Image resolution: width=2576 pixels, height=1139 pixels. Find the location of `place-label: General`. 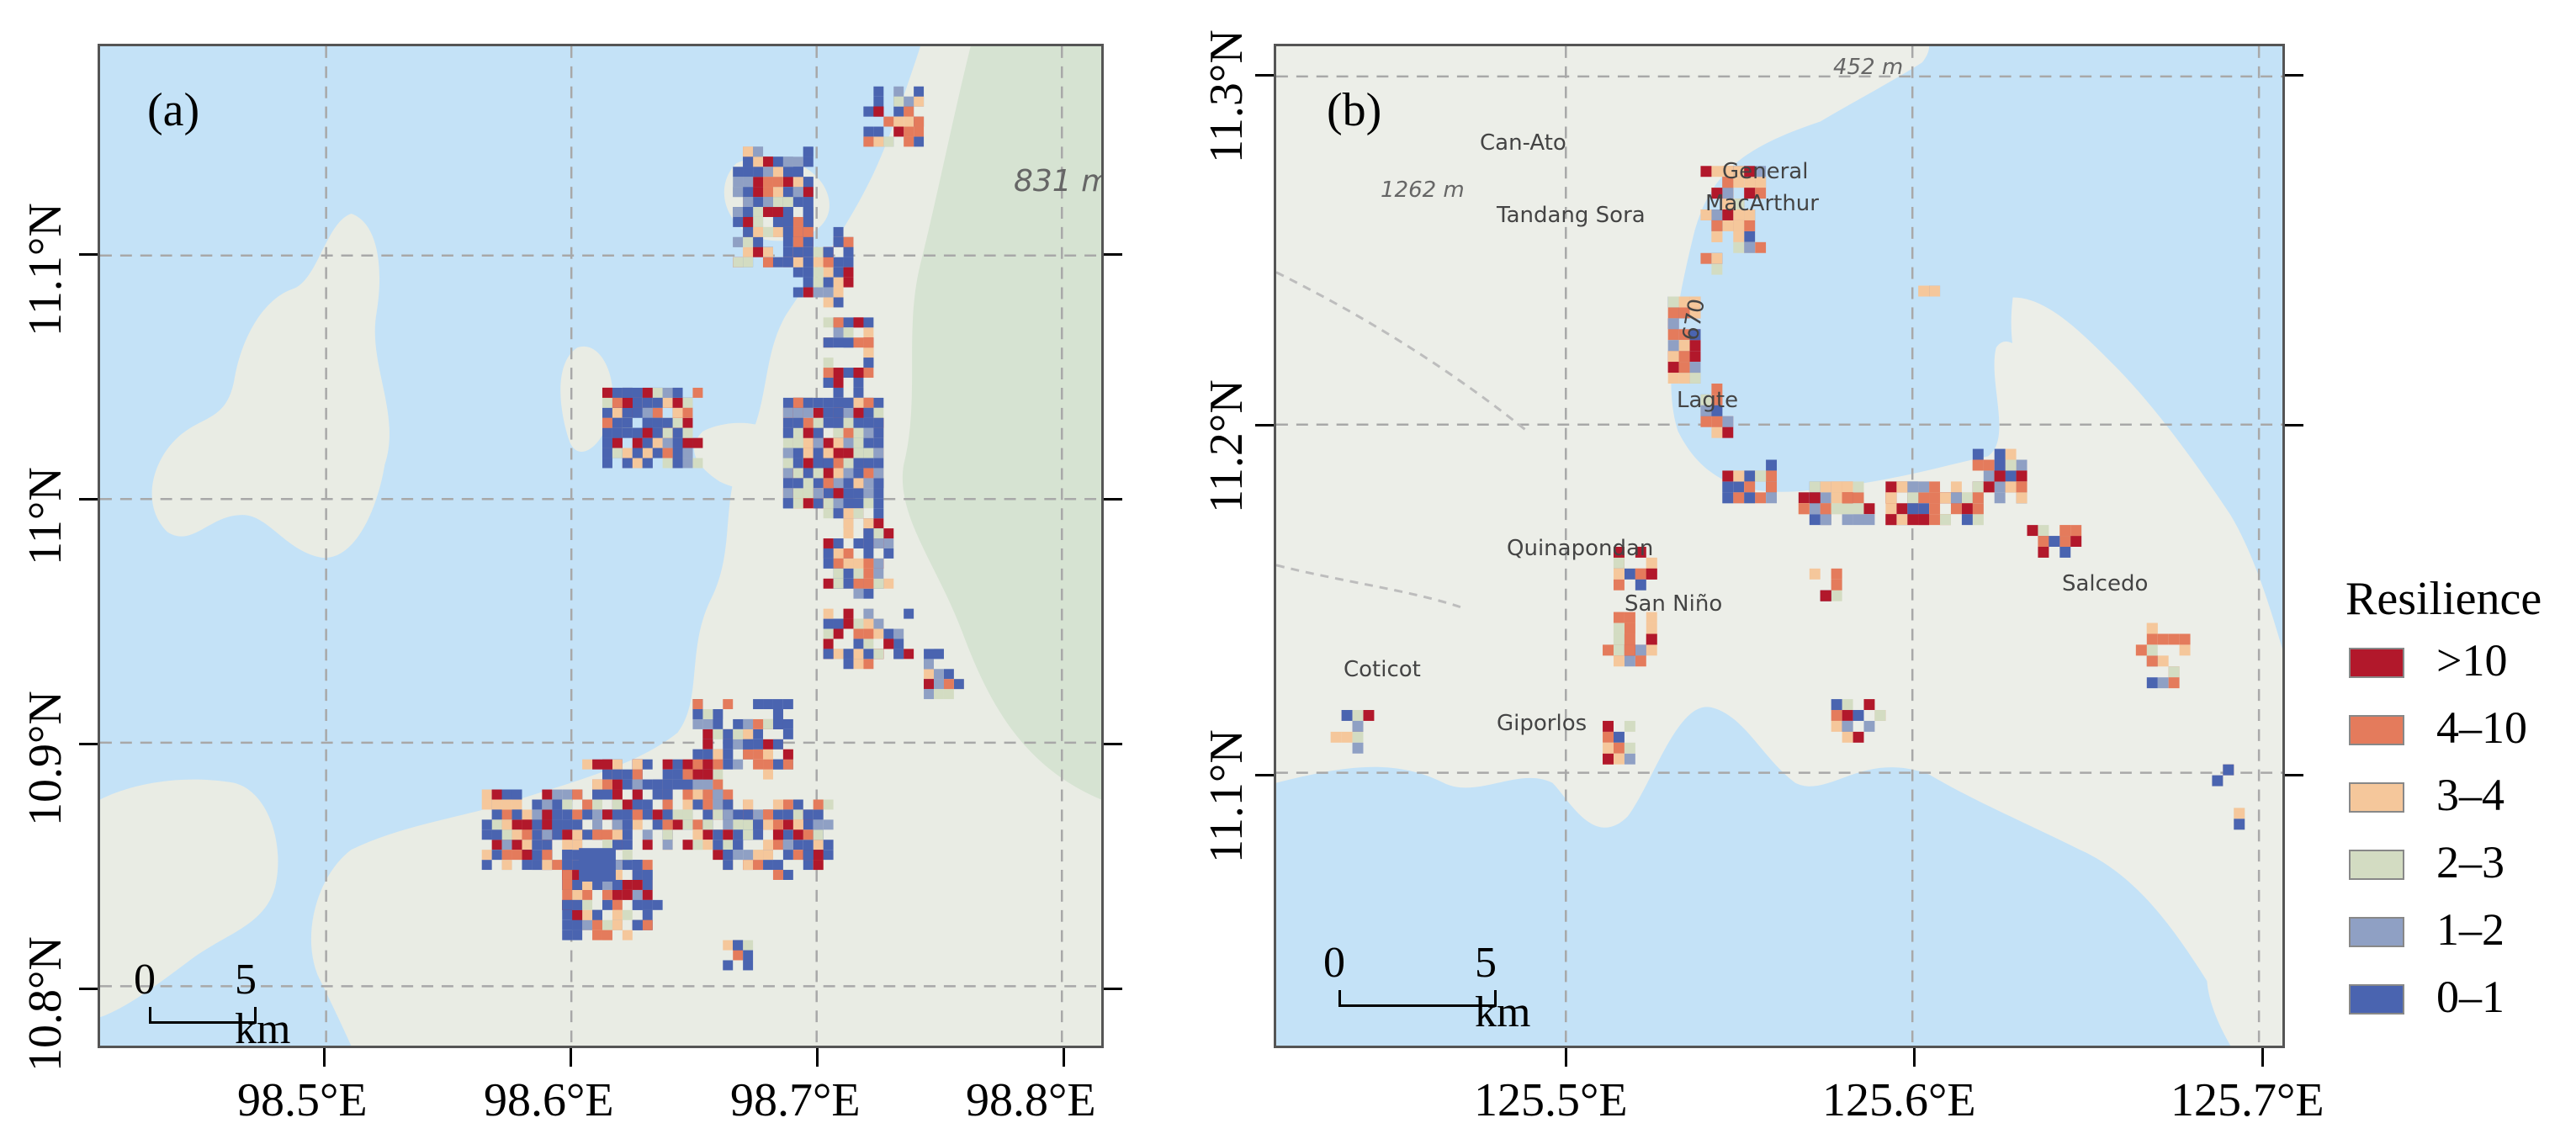

place-label: General is located at coordinates (1766, 171).